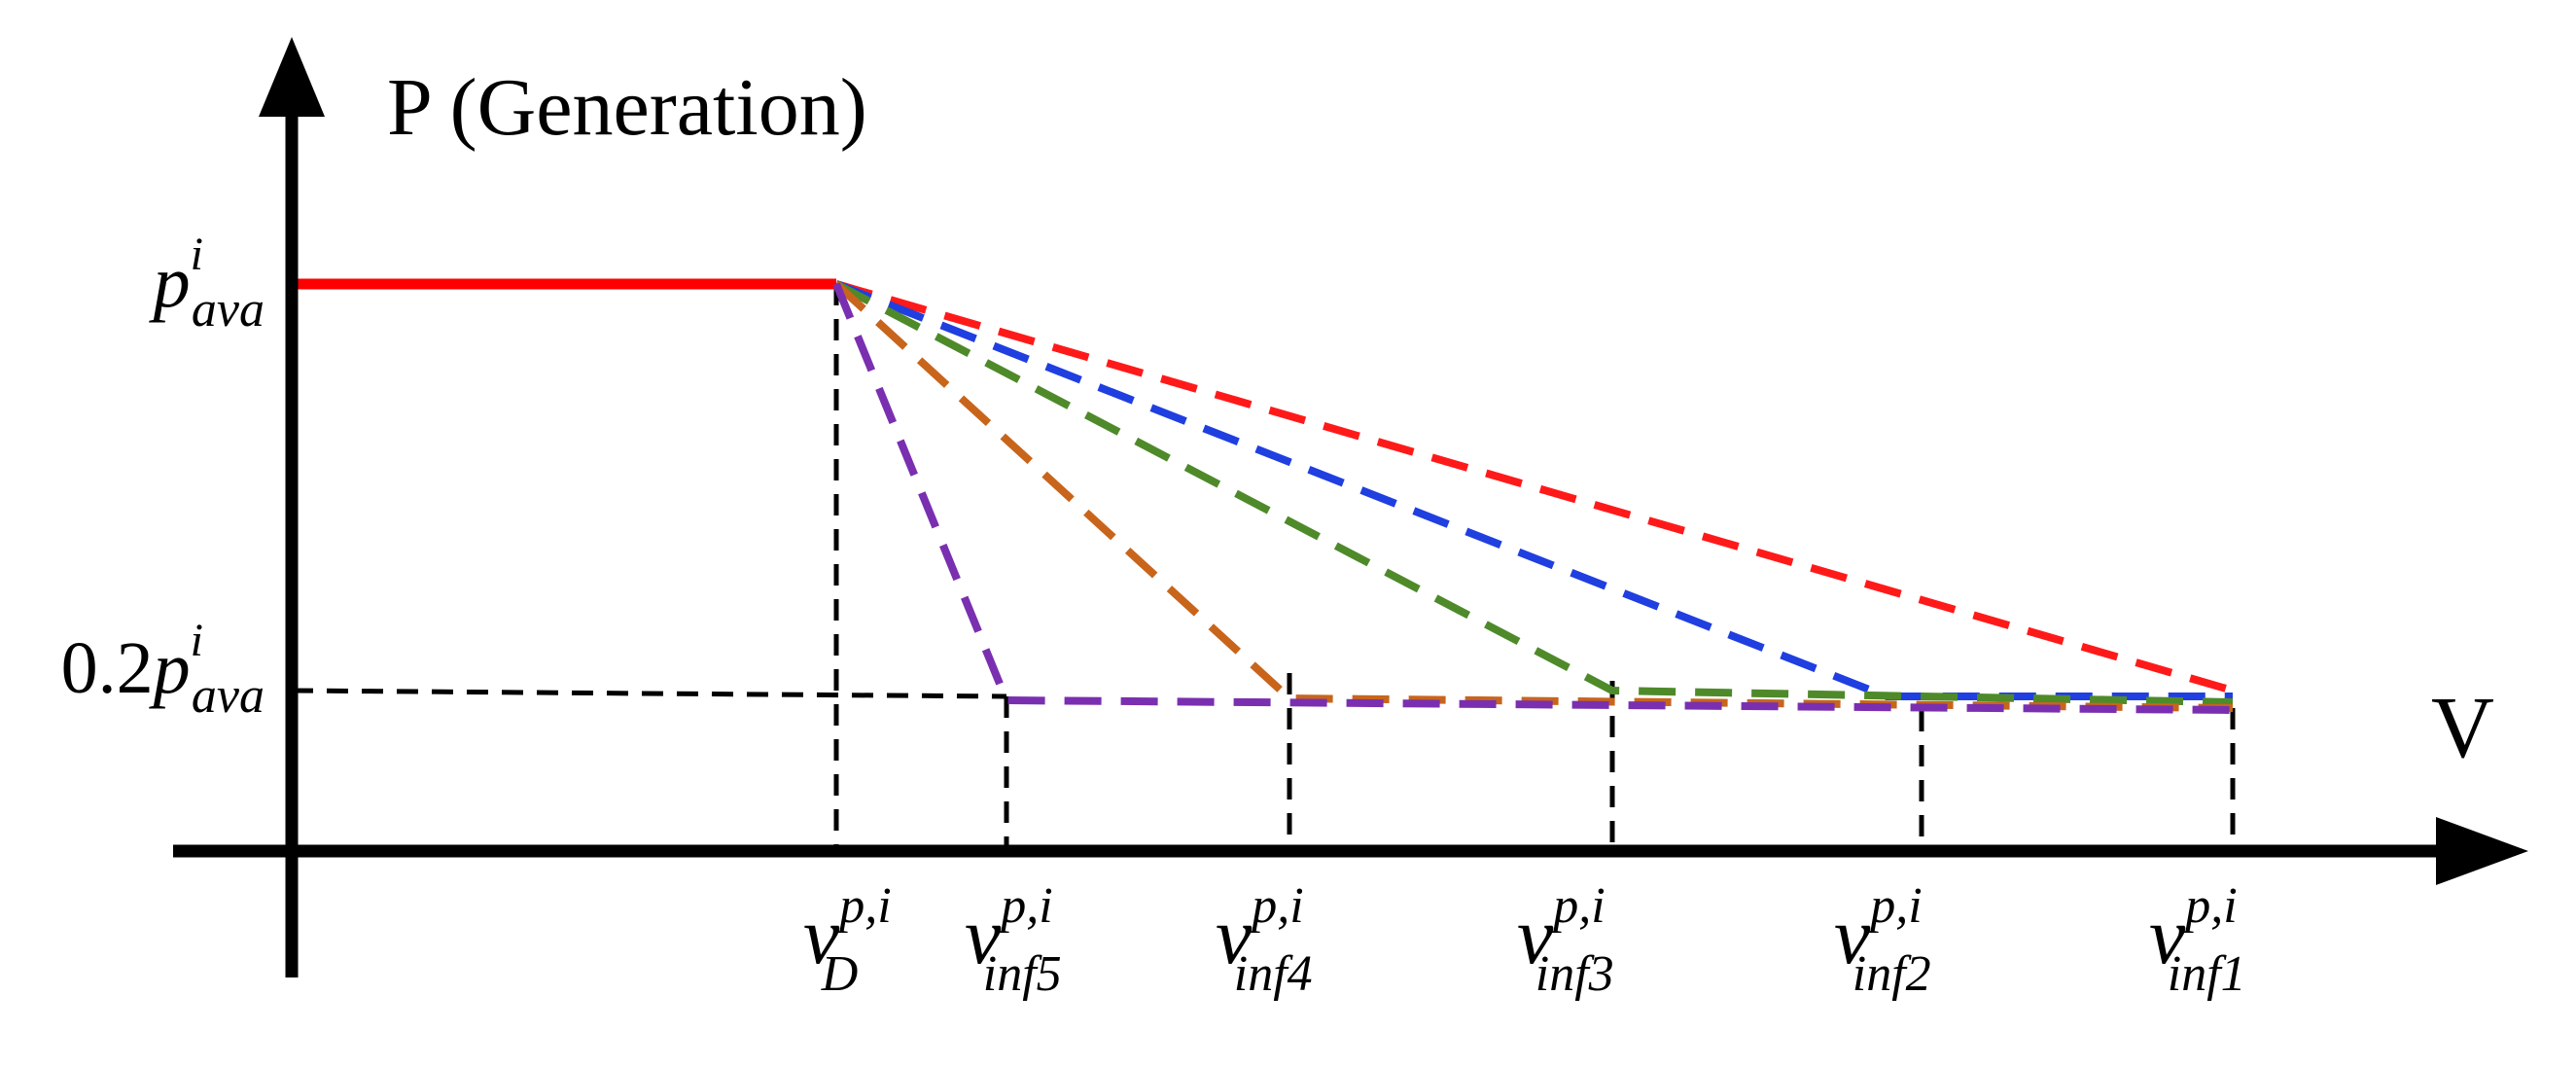 The height and width of the screenshot is (1066, 2576). I want to click on y-axis-title: P (Generation), so click(627, 107).